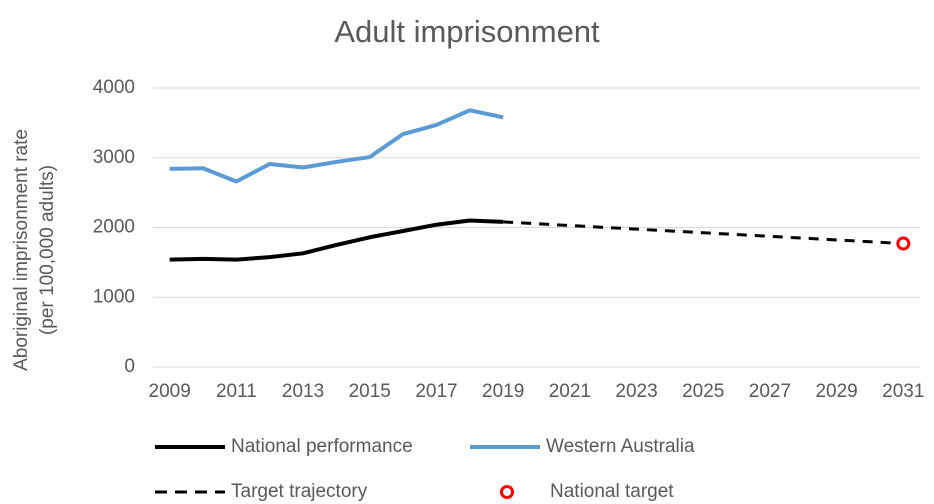 The height and width of the screenshot is (504, 934). I want to click on legend-label: Target trajectory, so click(299, 491).